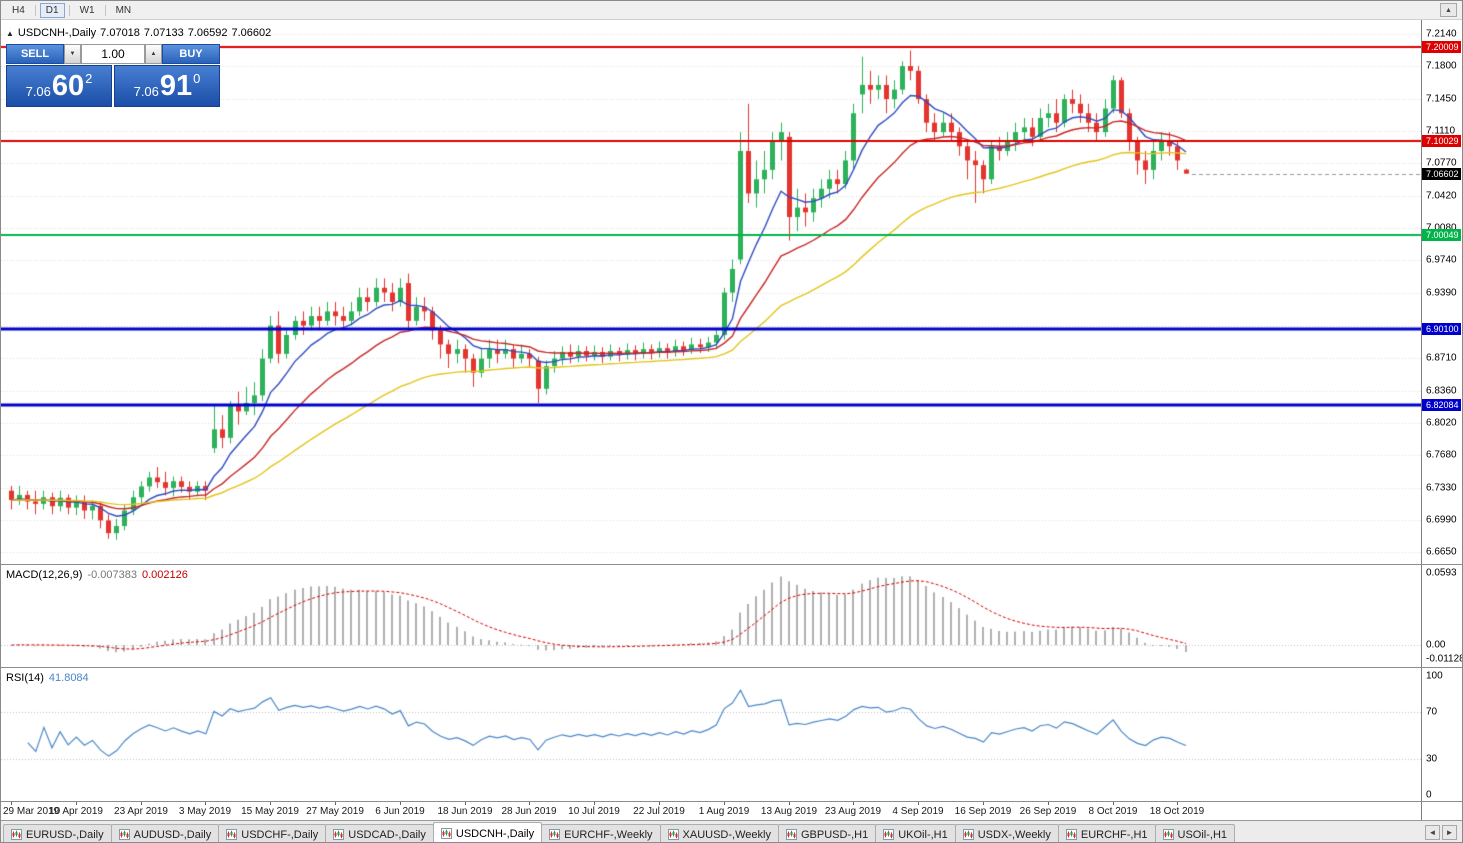 The image size is (1463, 843). I want to click on rsi-axis-label: 70, so click(1432, 712).